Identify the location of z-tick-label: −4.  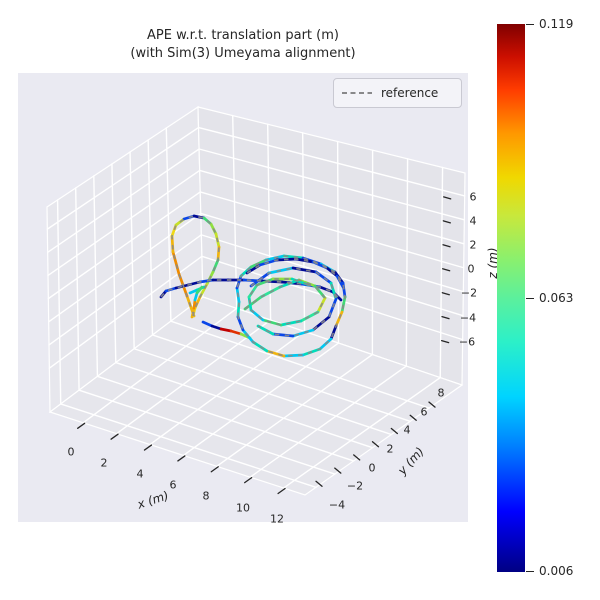
(468, 318).